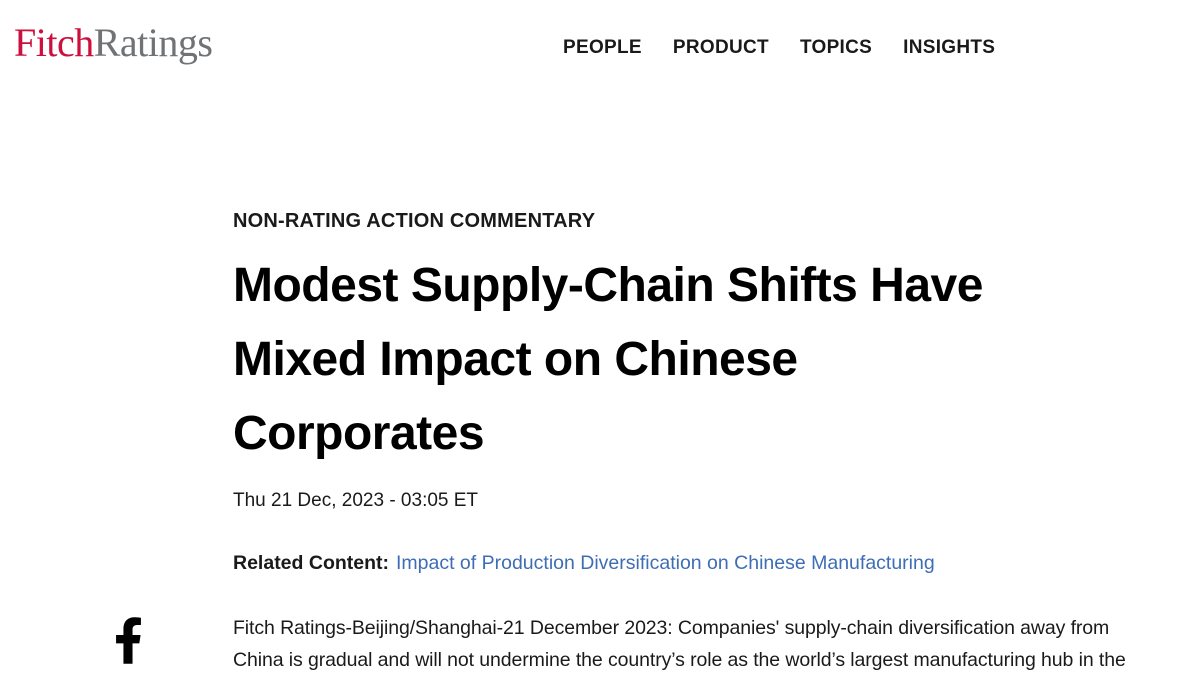 The height and width of the screenshot is (685, 1199). Describe the element at coordinates (359, 433) in the screenshot. I see `article-title-line: Corporates` at that location.